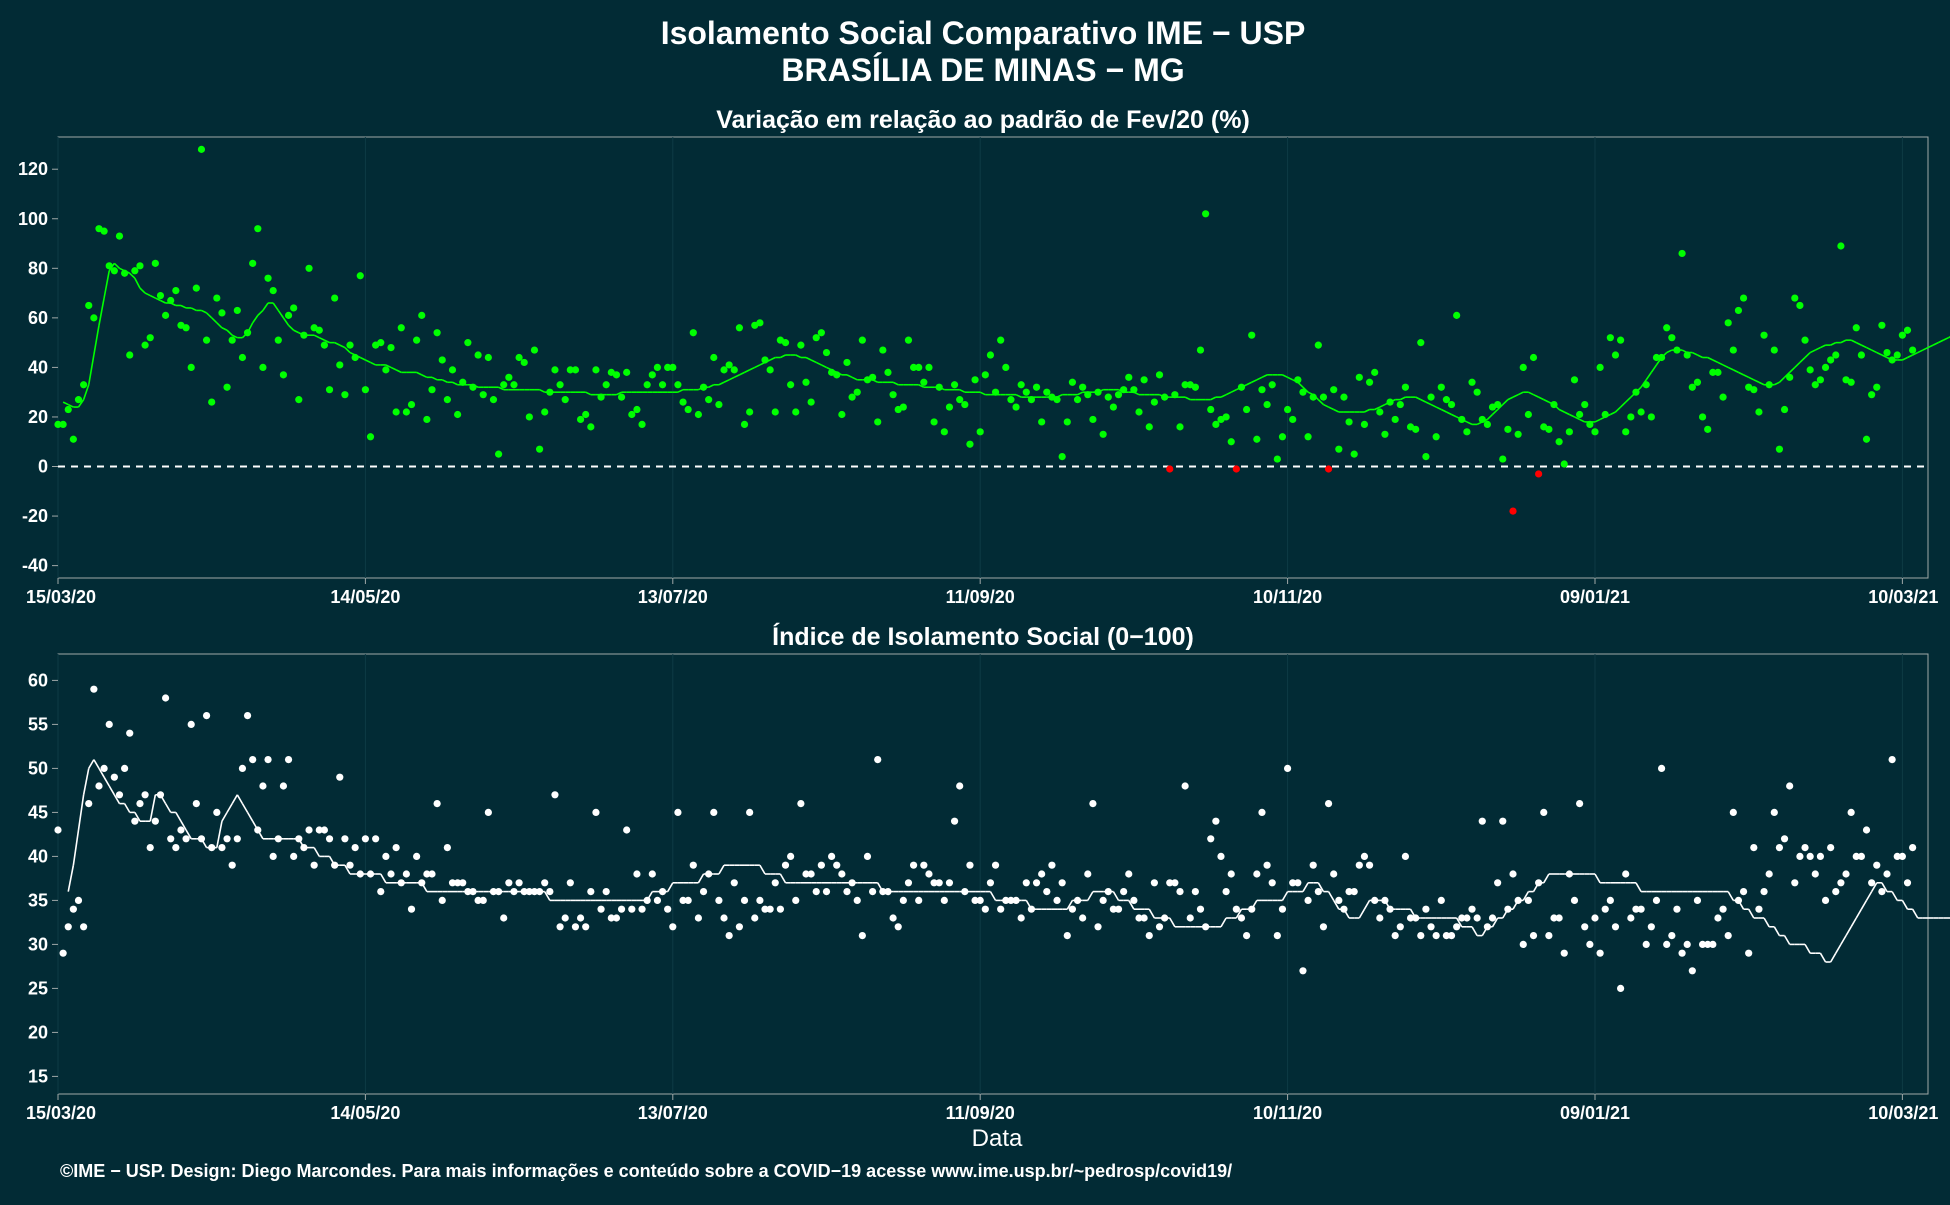 The width and height of the screenshot is (1950, 1205). What do you see at coordinates (38, 988) in the screenshot?
I see `y-tick-label: 25` at bounding box center [38, 988].